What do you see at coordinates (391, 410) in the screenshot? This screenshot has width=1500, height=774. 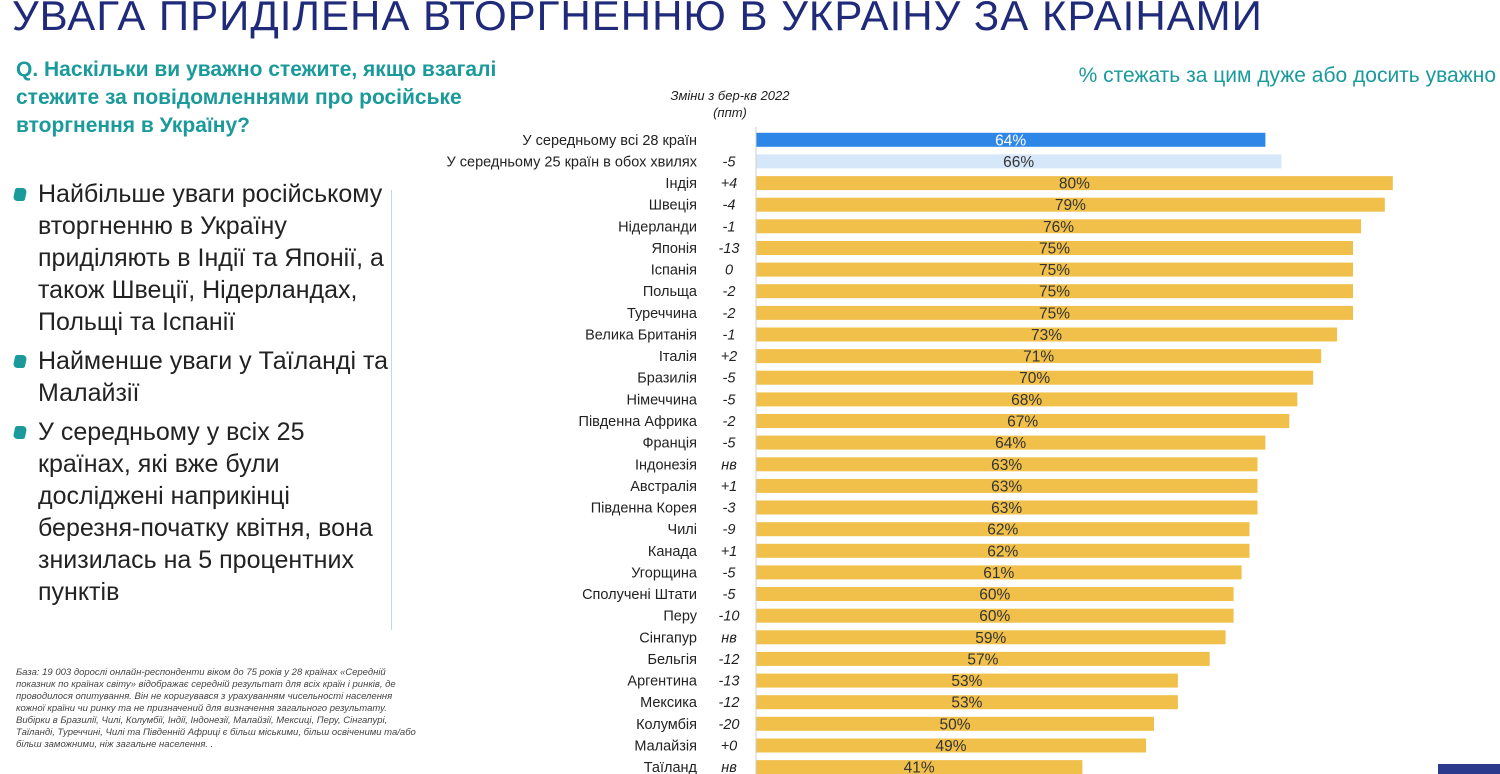 I see `vertical-divider` at bounding box center [391, 410].